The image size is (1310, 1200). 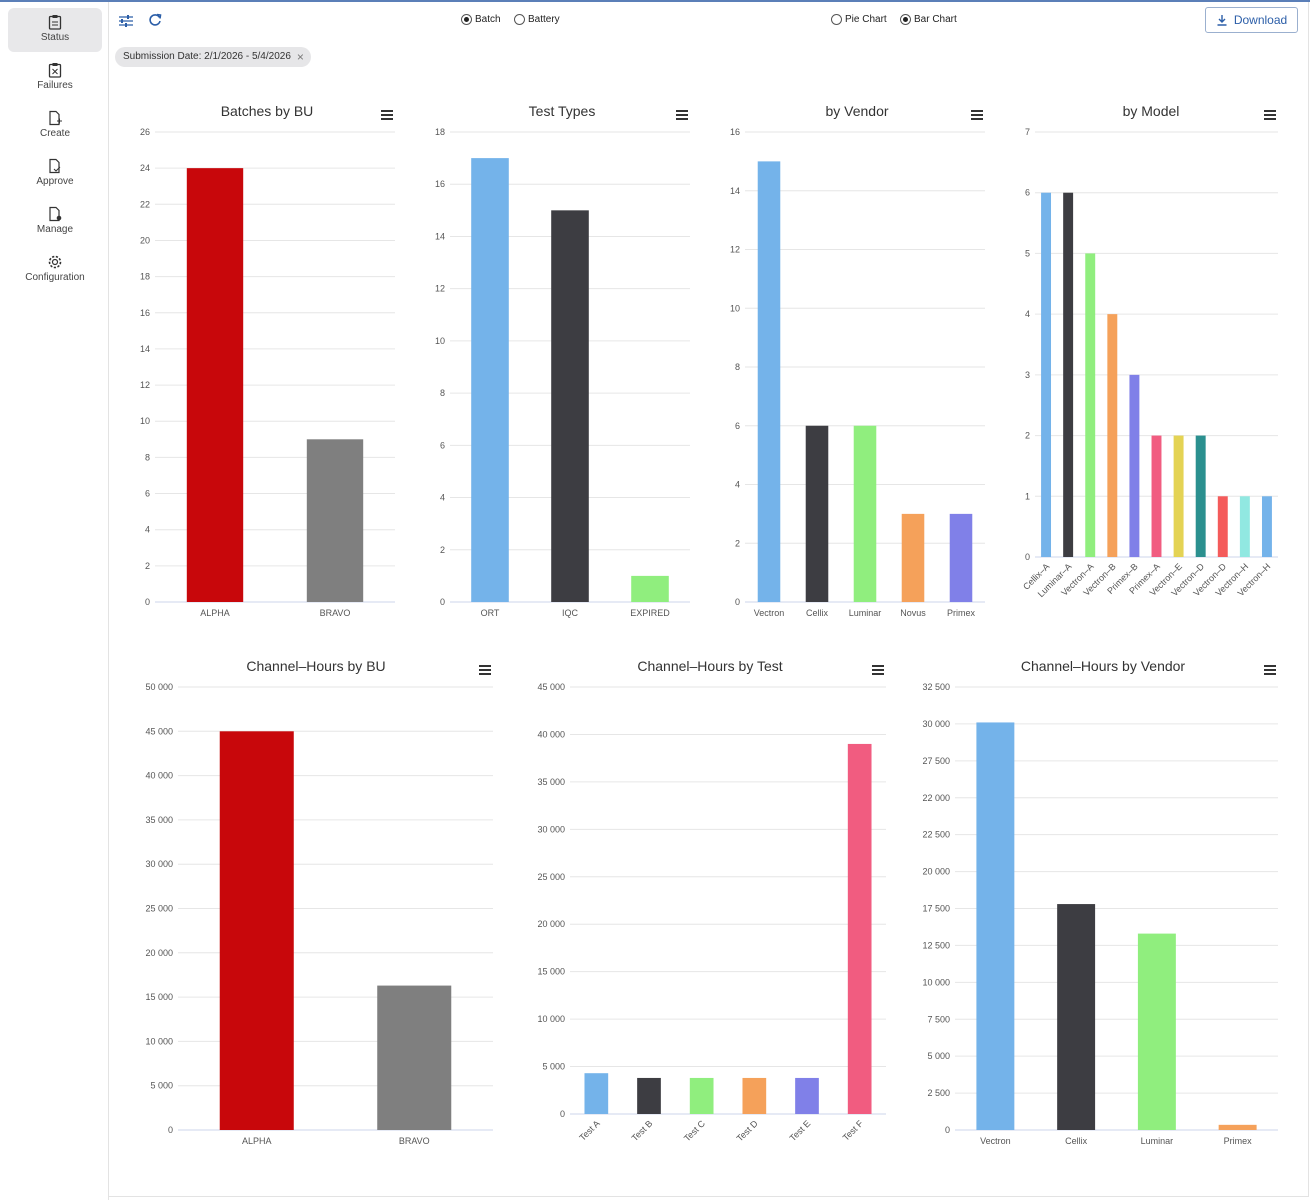 I want to click on nav-status: Status, so click(x=55, y=30).